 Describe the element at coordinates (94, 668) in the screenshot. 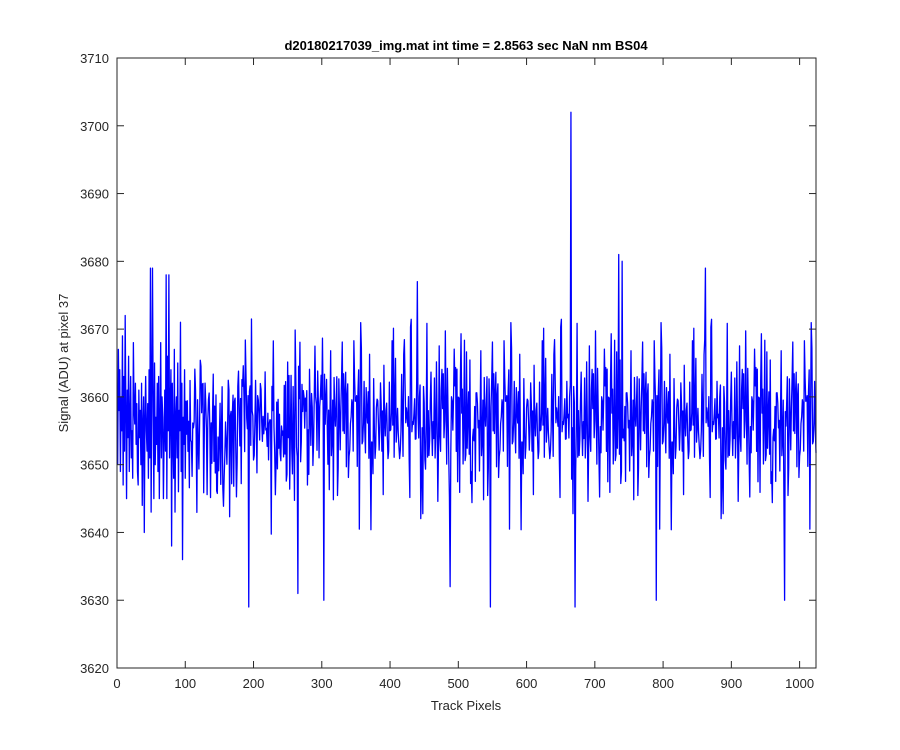

I see `y-tick-label: 3620` at that location.